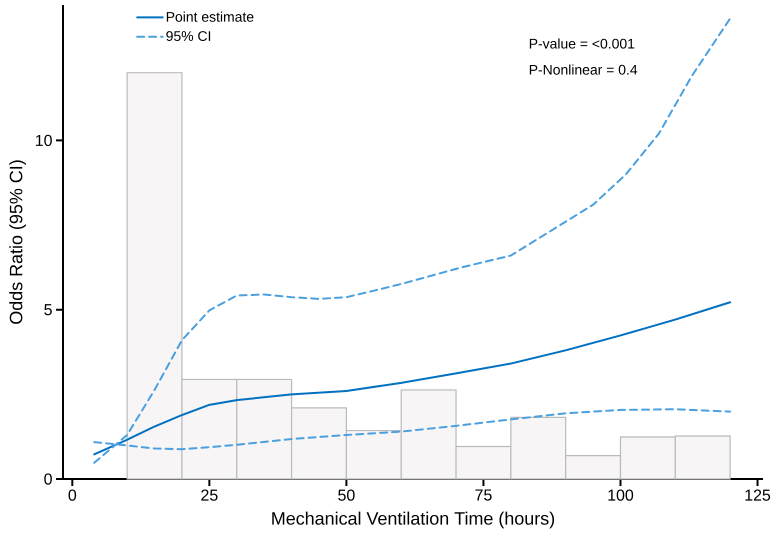  Describe the element at coordinates (584, 69) in the screenshot. I see `annotation: P-Nonlinear = 0.4` at that location.